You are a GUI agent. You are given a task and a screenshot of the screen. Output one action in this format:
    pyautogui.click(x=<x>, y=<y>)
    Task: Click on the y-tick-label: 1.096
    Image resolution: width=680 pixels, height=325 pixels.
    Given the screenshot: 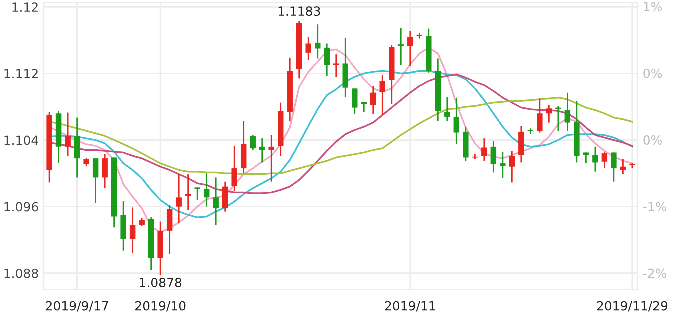 What is the action you would take?
    pyautogui.click(x=21, y=207)
    